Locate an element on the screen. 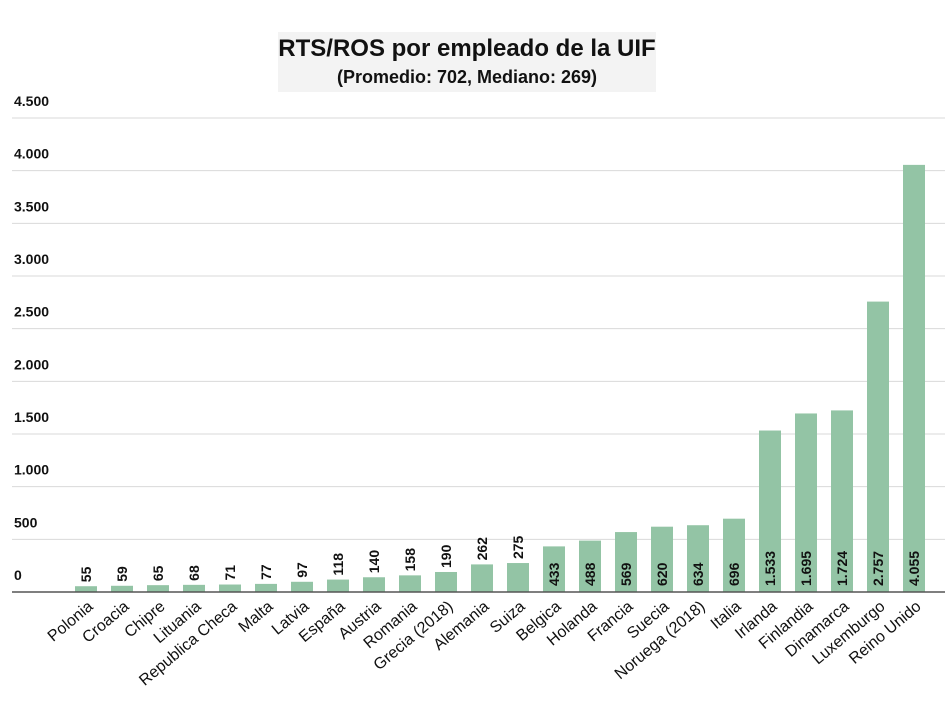 The width and height of the screenshot is (951, 709). x-tick-label: Malta is located at coordinates (256, 617).